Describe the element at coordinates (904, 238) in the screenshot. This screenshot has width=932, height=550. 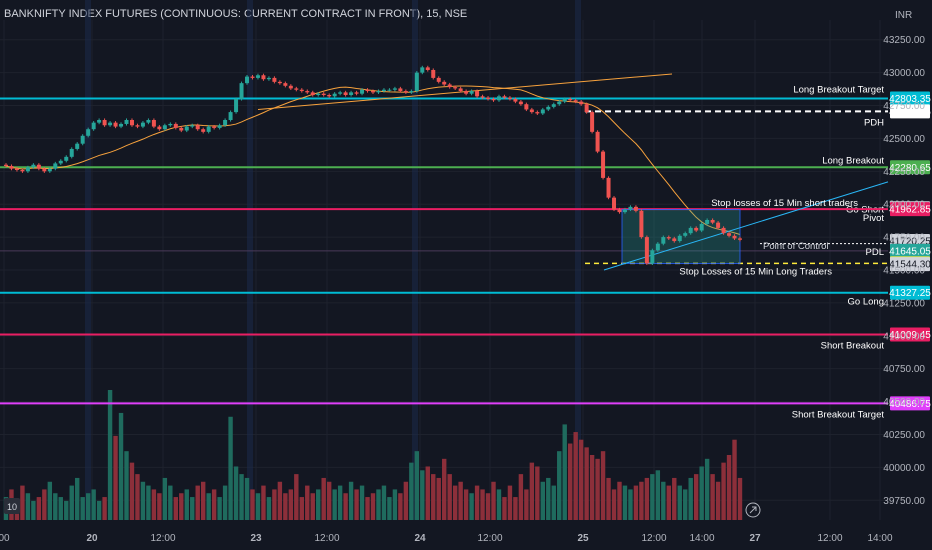
I see `y-tick-label: 41750.00` at that location.